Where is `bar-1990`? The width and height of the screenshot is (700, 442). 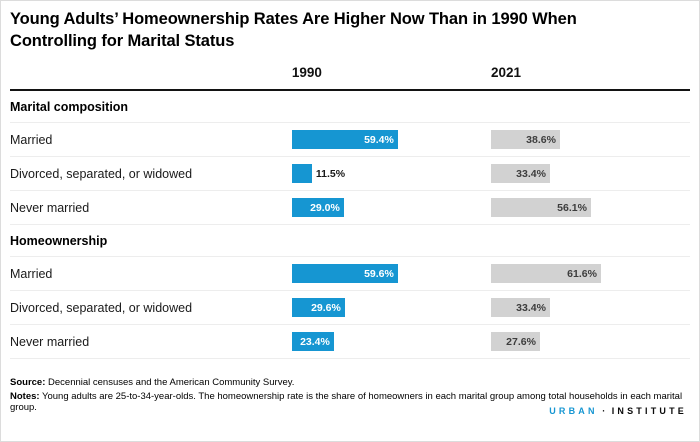 bar-1990 is located at coordinates (301, 173).